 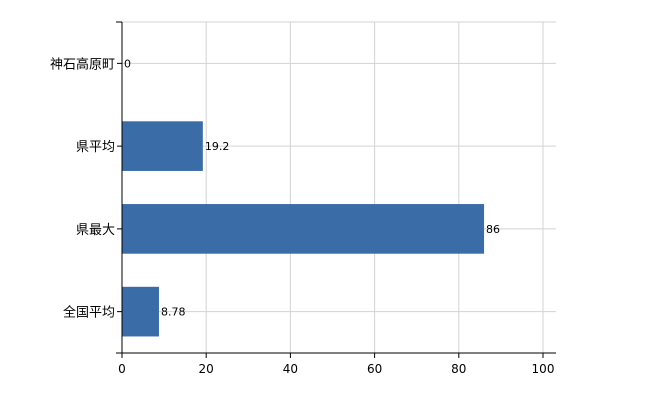 What do you see at coordinates (122, 369) in the screenshot?
I see `x-tick-label-0: 0` at bounding box center [122, 369].